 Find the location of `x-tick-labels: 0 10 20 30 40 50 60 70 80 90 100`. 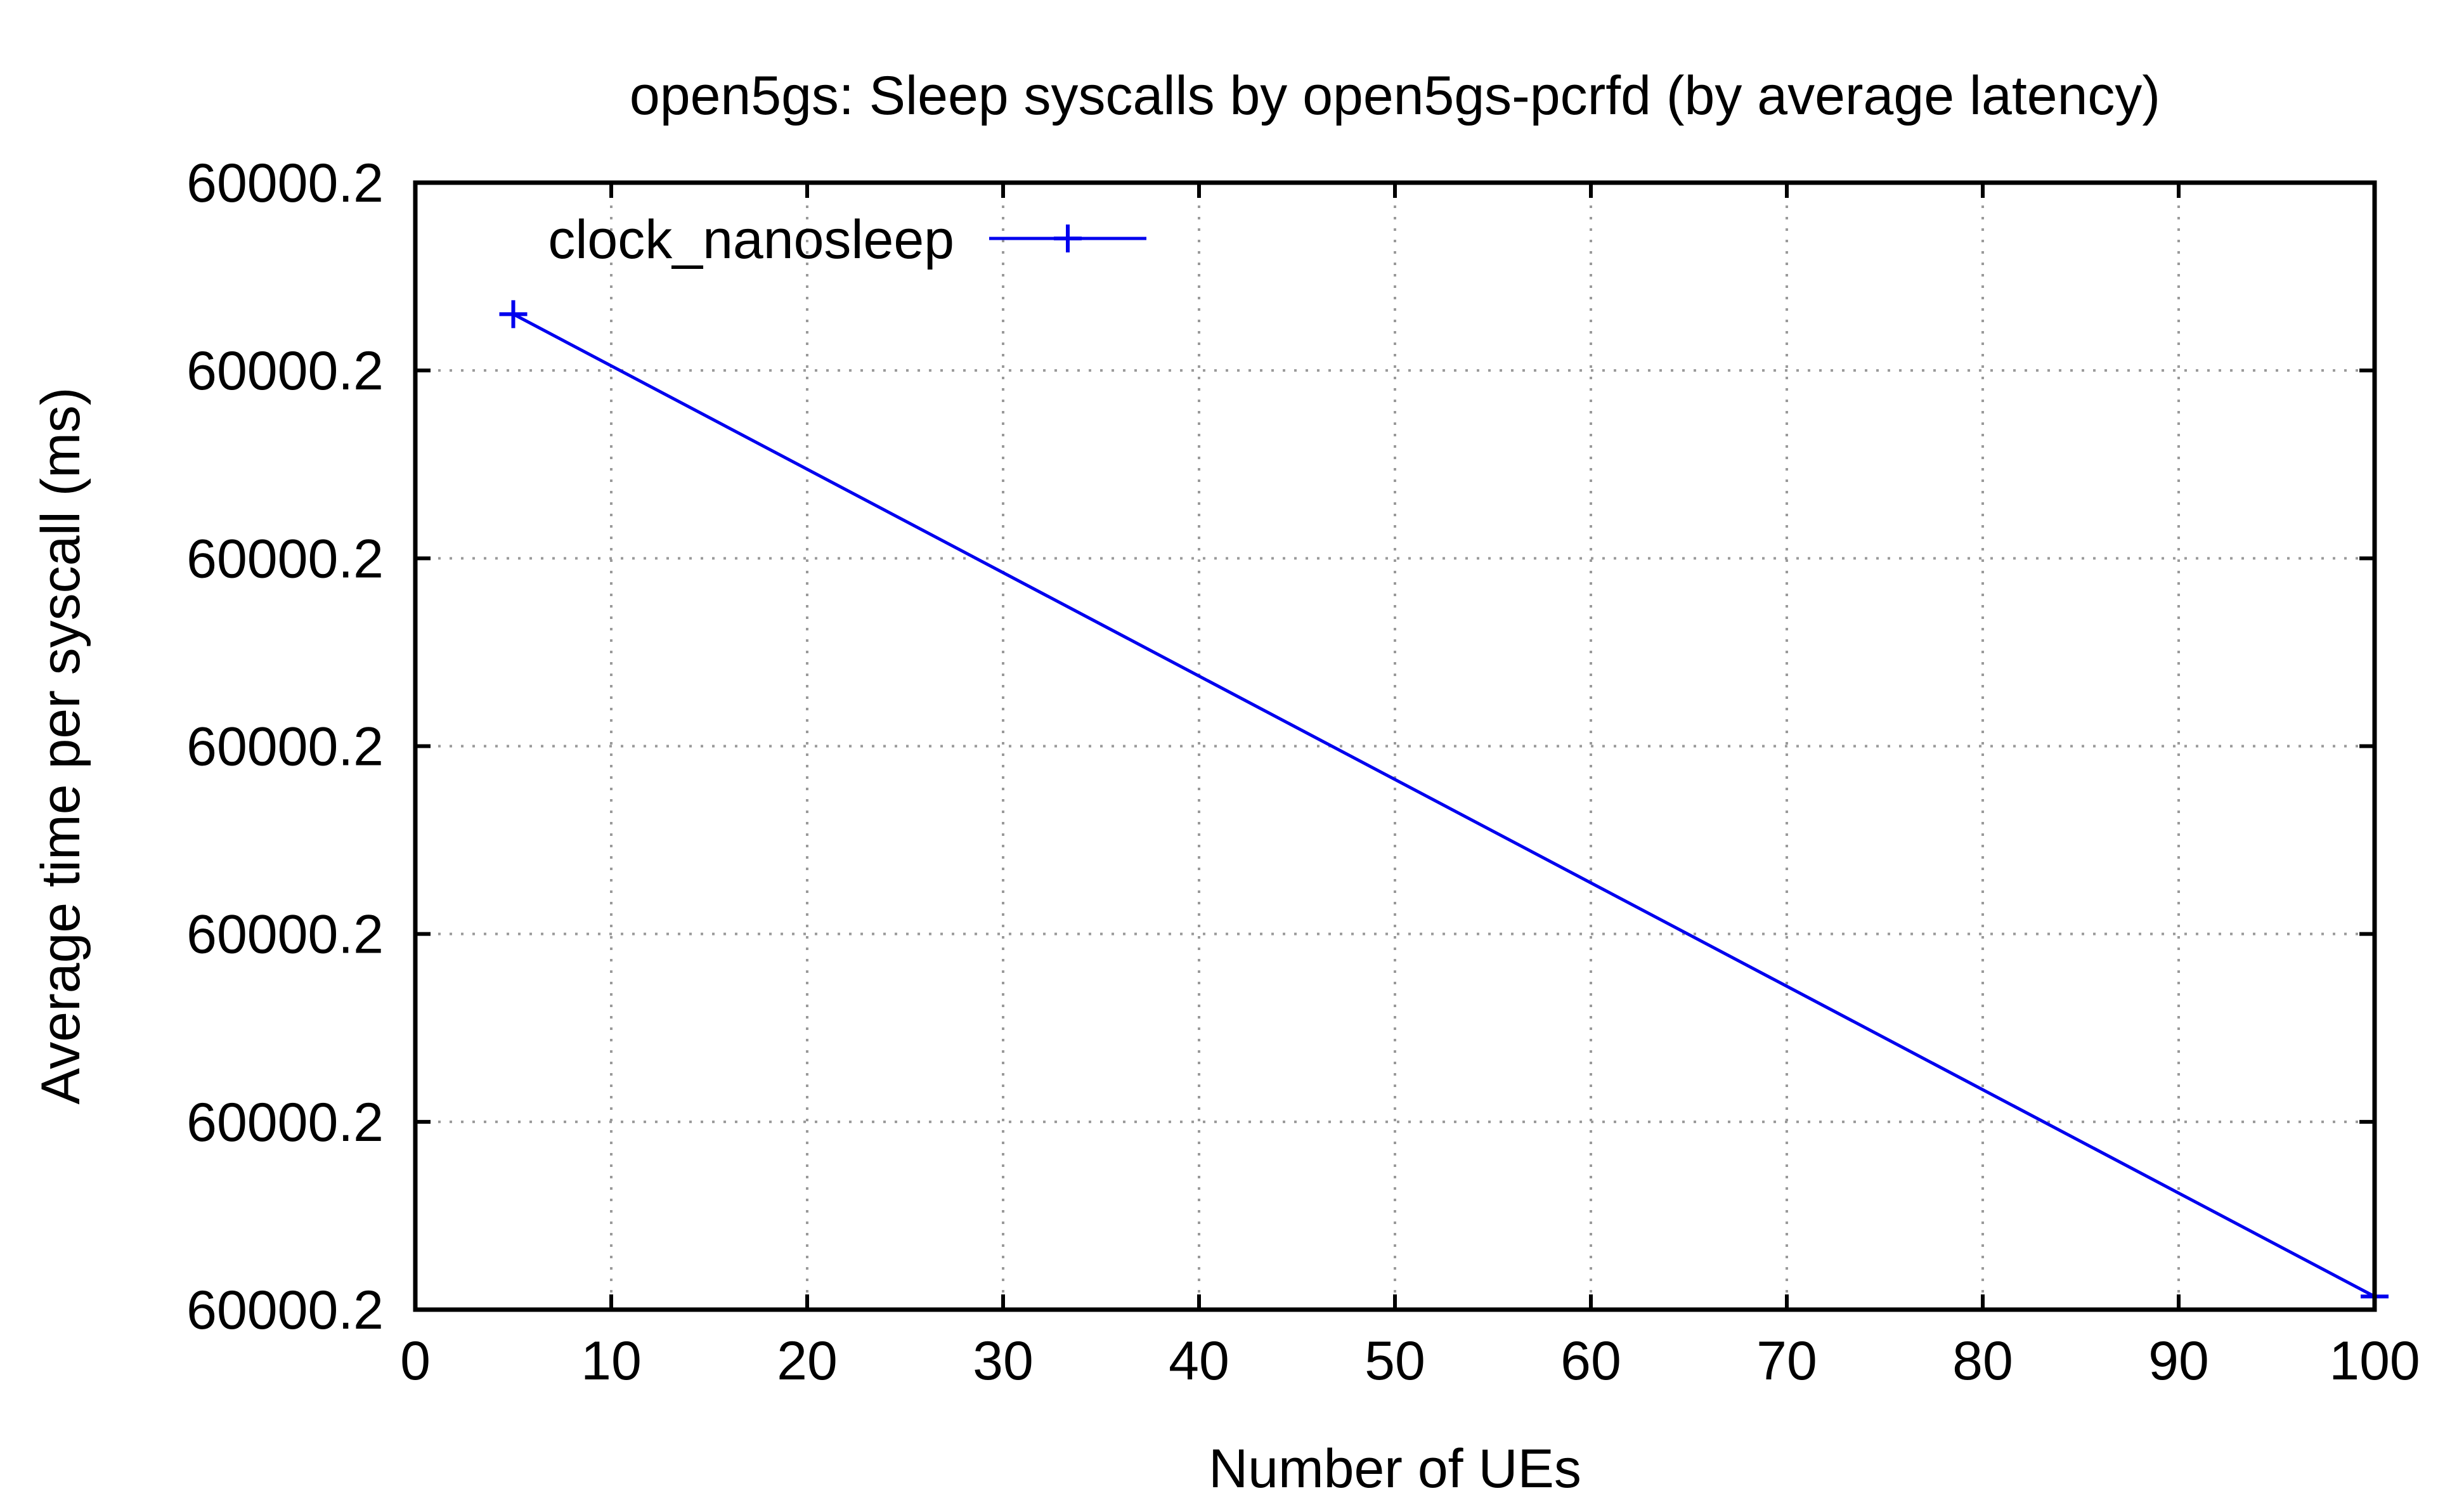

x-tick-labels: 0 10 20 30 40 50 60 70 80 90 100 is located at coordinates (1410, 1361).